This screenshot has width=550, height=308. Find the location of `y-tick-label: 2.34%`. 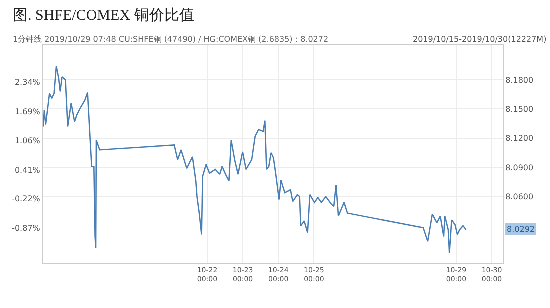

y-tick-label: 2.34% is located at coordinates (27, 83).